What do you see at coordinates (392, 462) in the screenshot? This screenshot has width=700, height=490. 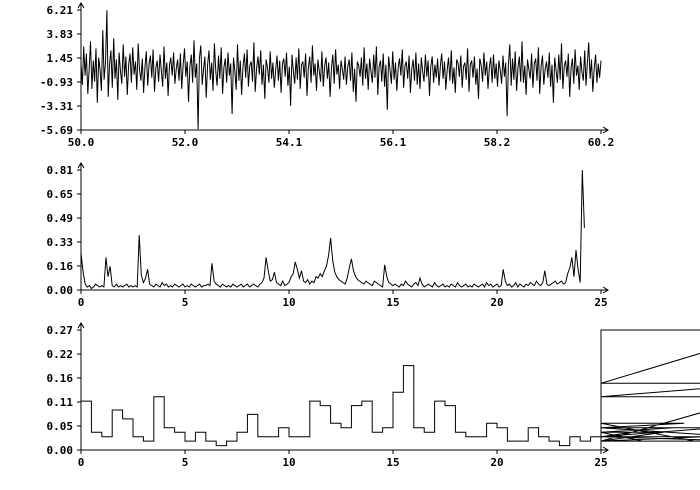 I see `x-tick-label-2-3: 15` at bounding box center [392, 462].